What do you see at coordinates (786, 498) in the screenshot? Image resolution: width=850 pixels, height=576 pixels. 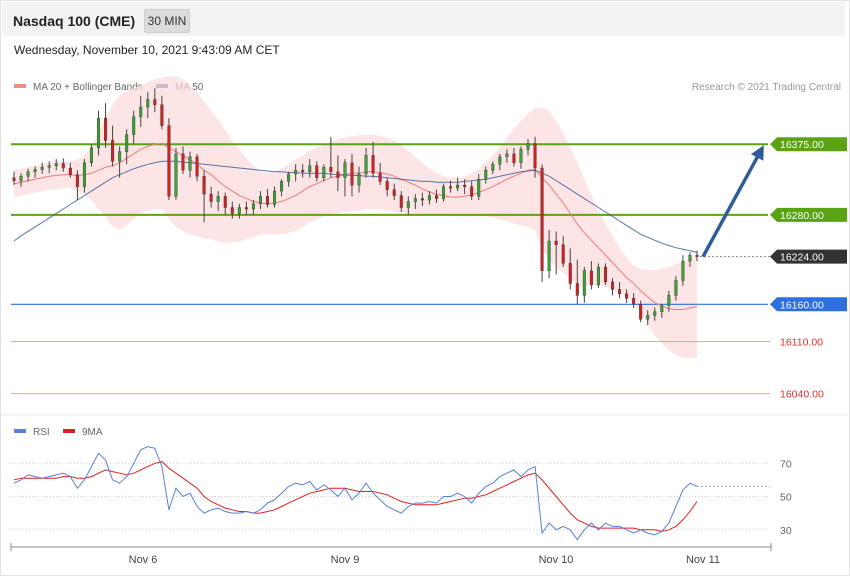 I see `rsi-tick-label: 50` at bounding box center [786, 498].